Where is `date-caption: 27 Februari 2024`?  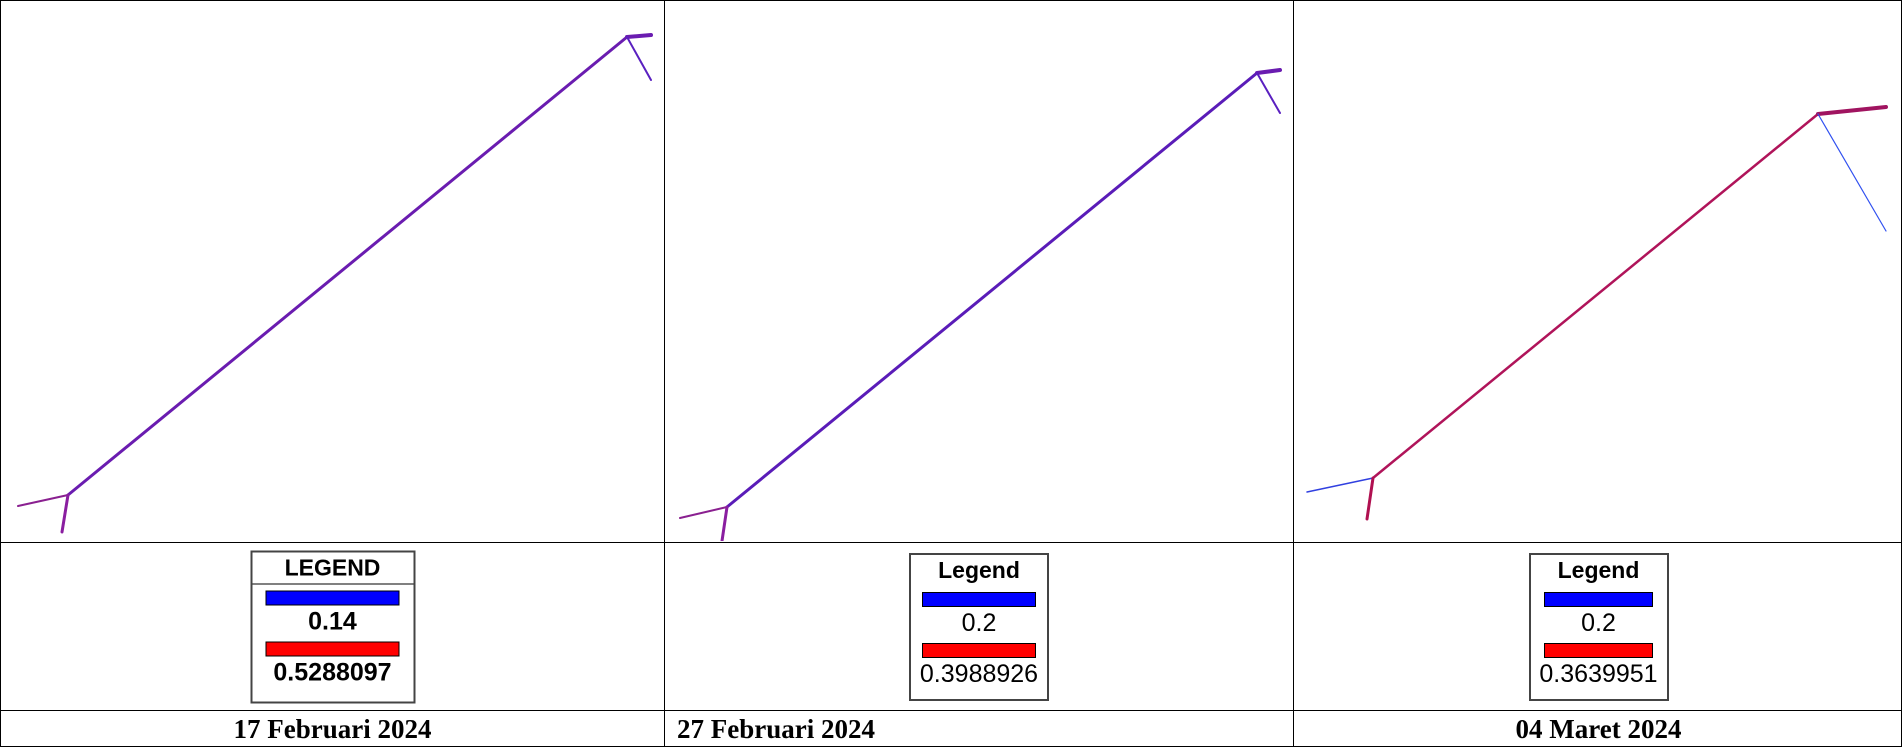
date-caption: 27 Februari 2024 is located at coordinates (979, 729).